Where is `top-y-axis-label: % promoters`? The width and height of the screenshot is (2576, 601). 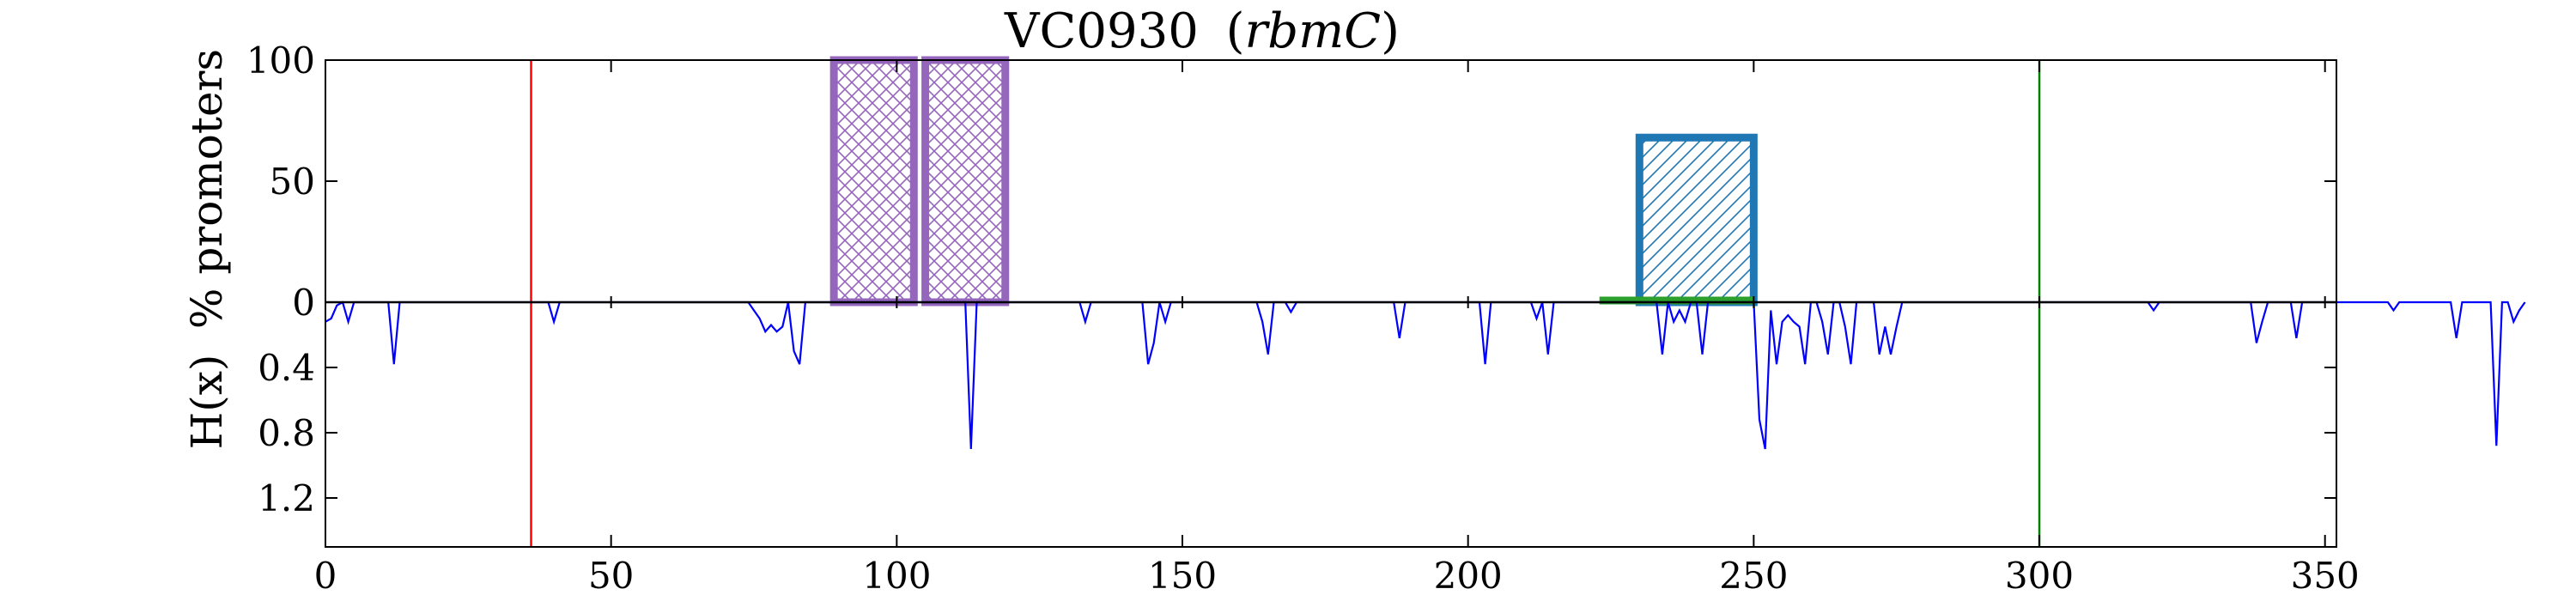 top-y-axis-label: % promoters is located at coordinates (207, 189).